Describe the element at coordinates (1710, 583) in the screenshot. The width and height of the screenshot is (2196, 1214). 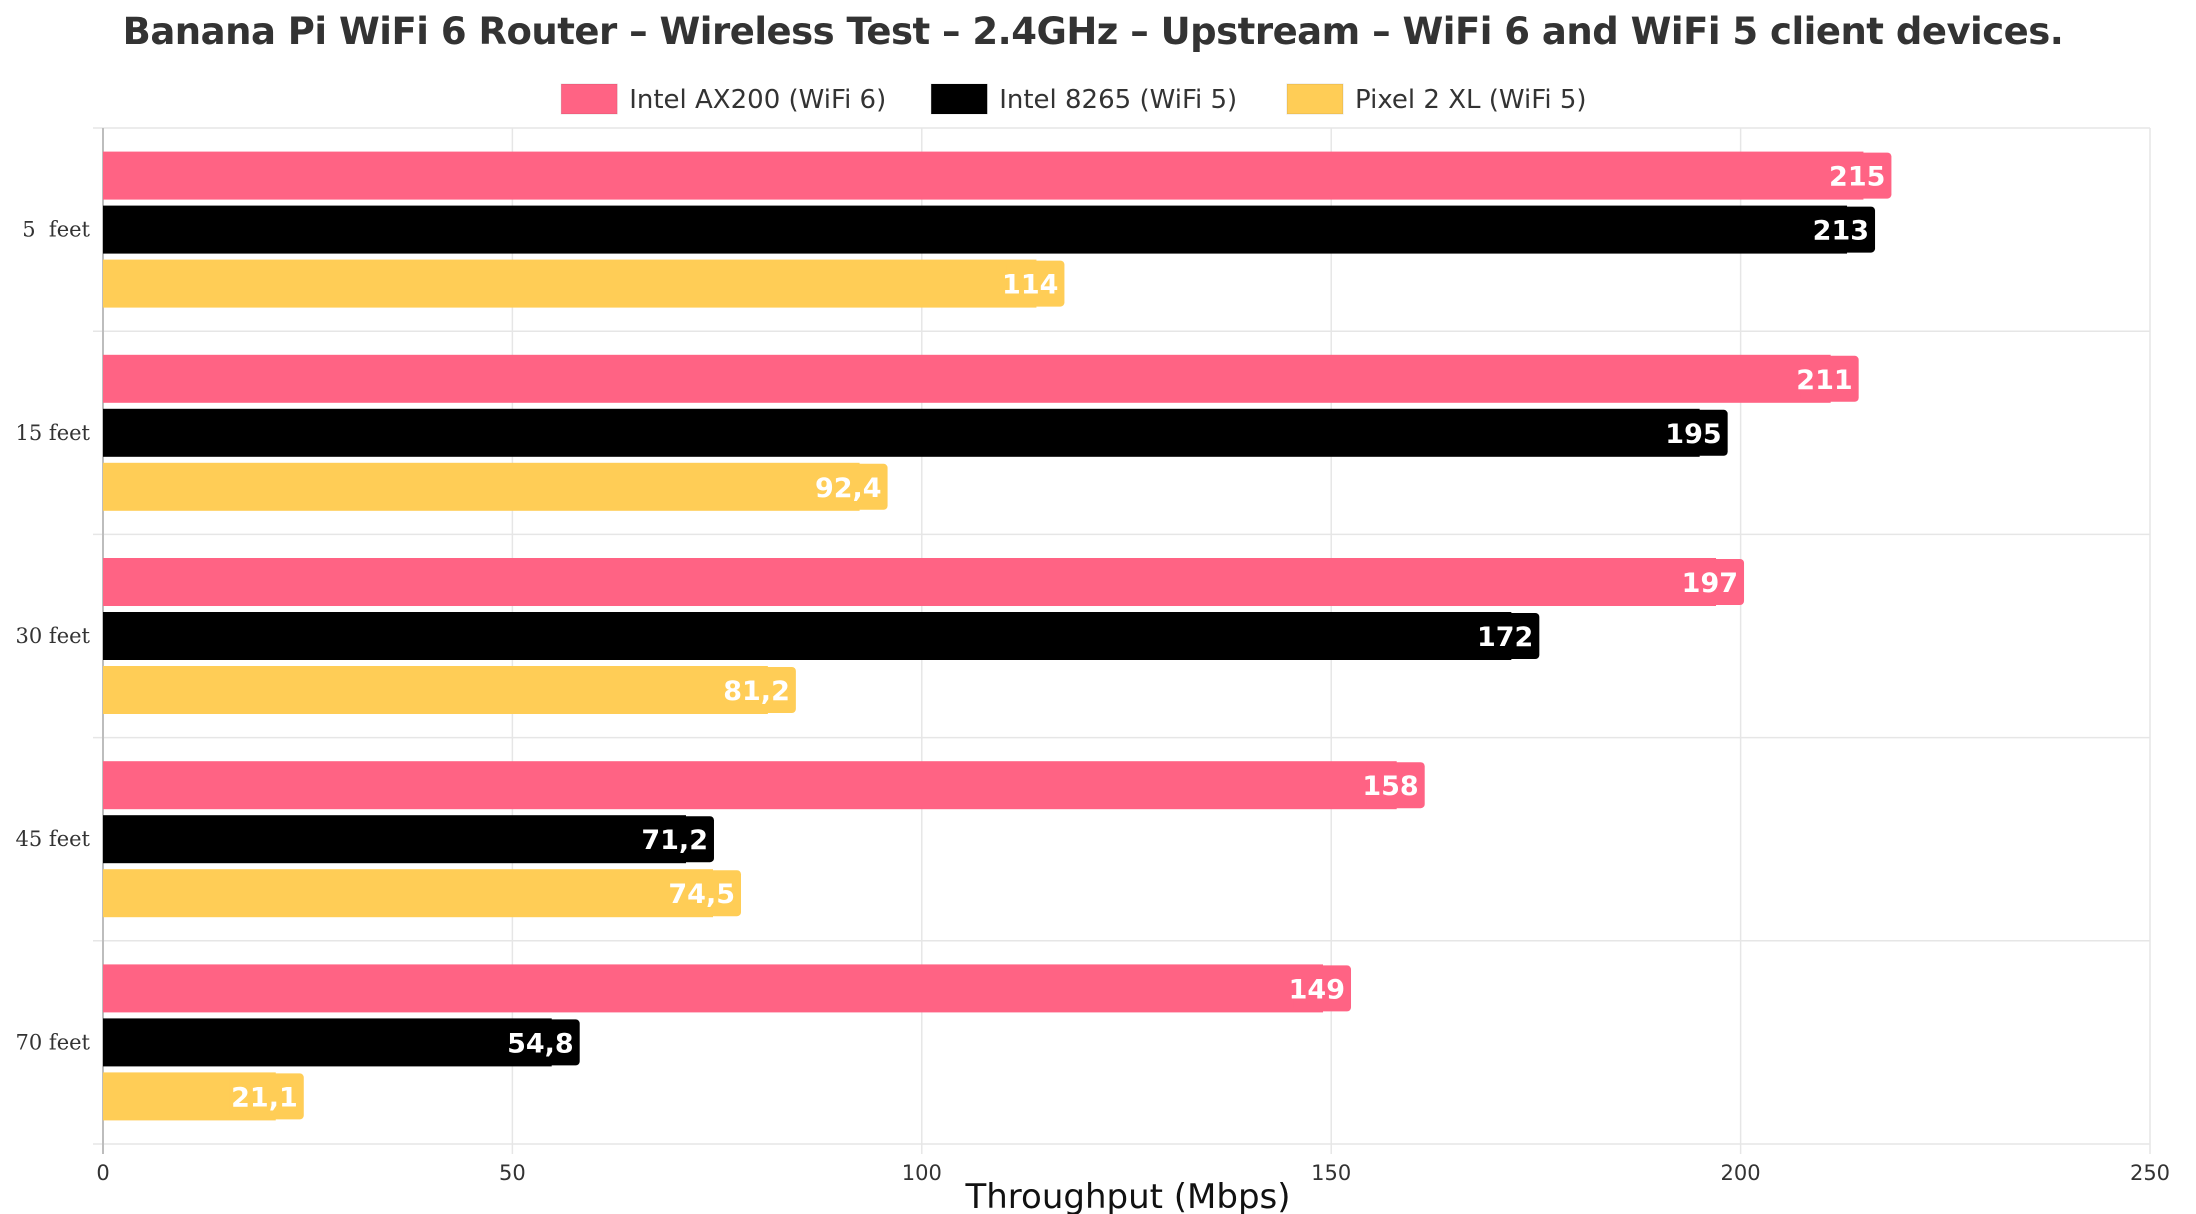
I see `value-label: 197` at that location.